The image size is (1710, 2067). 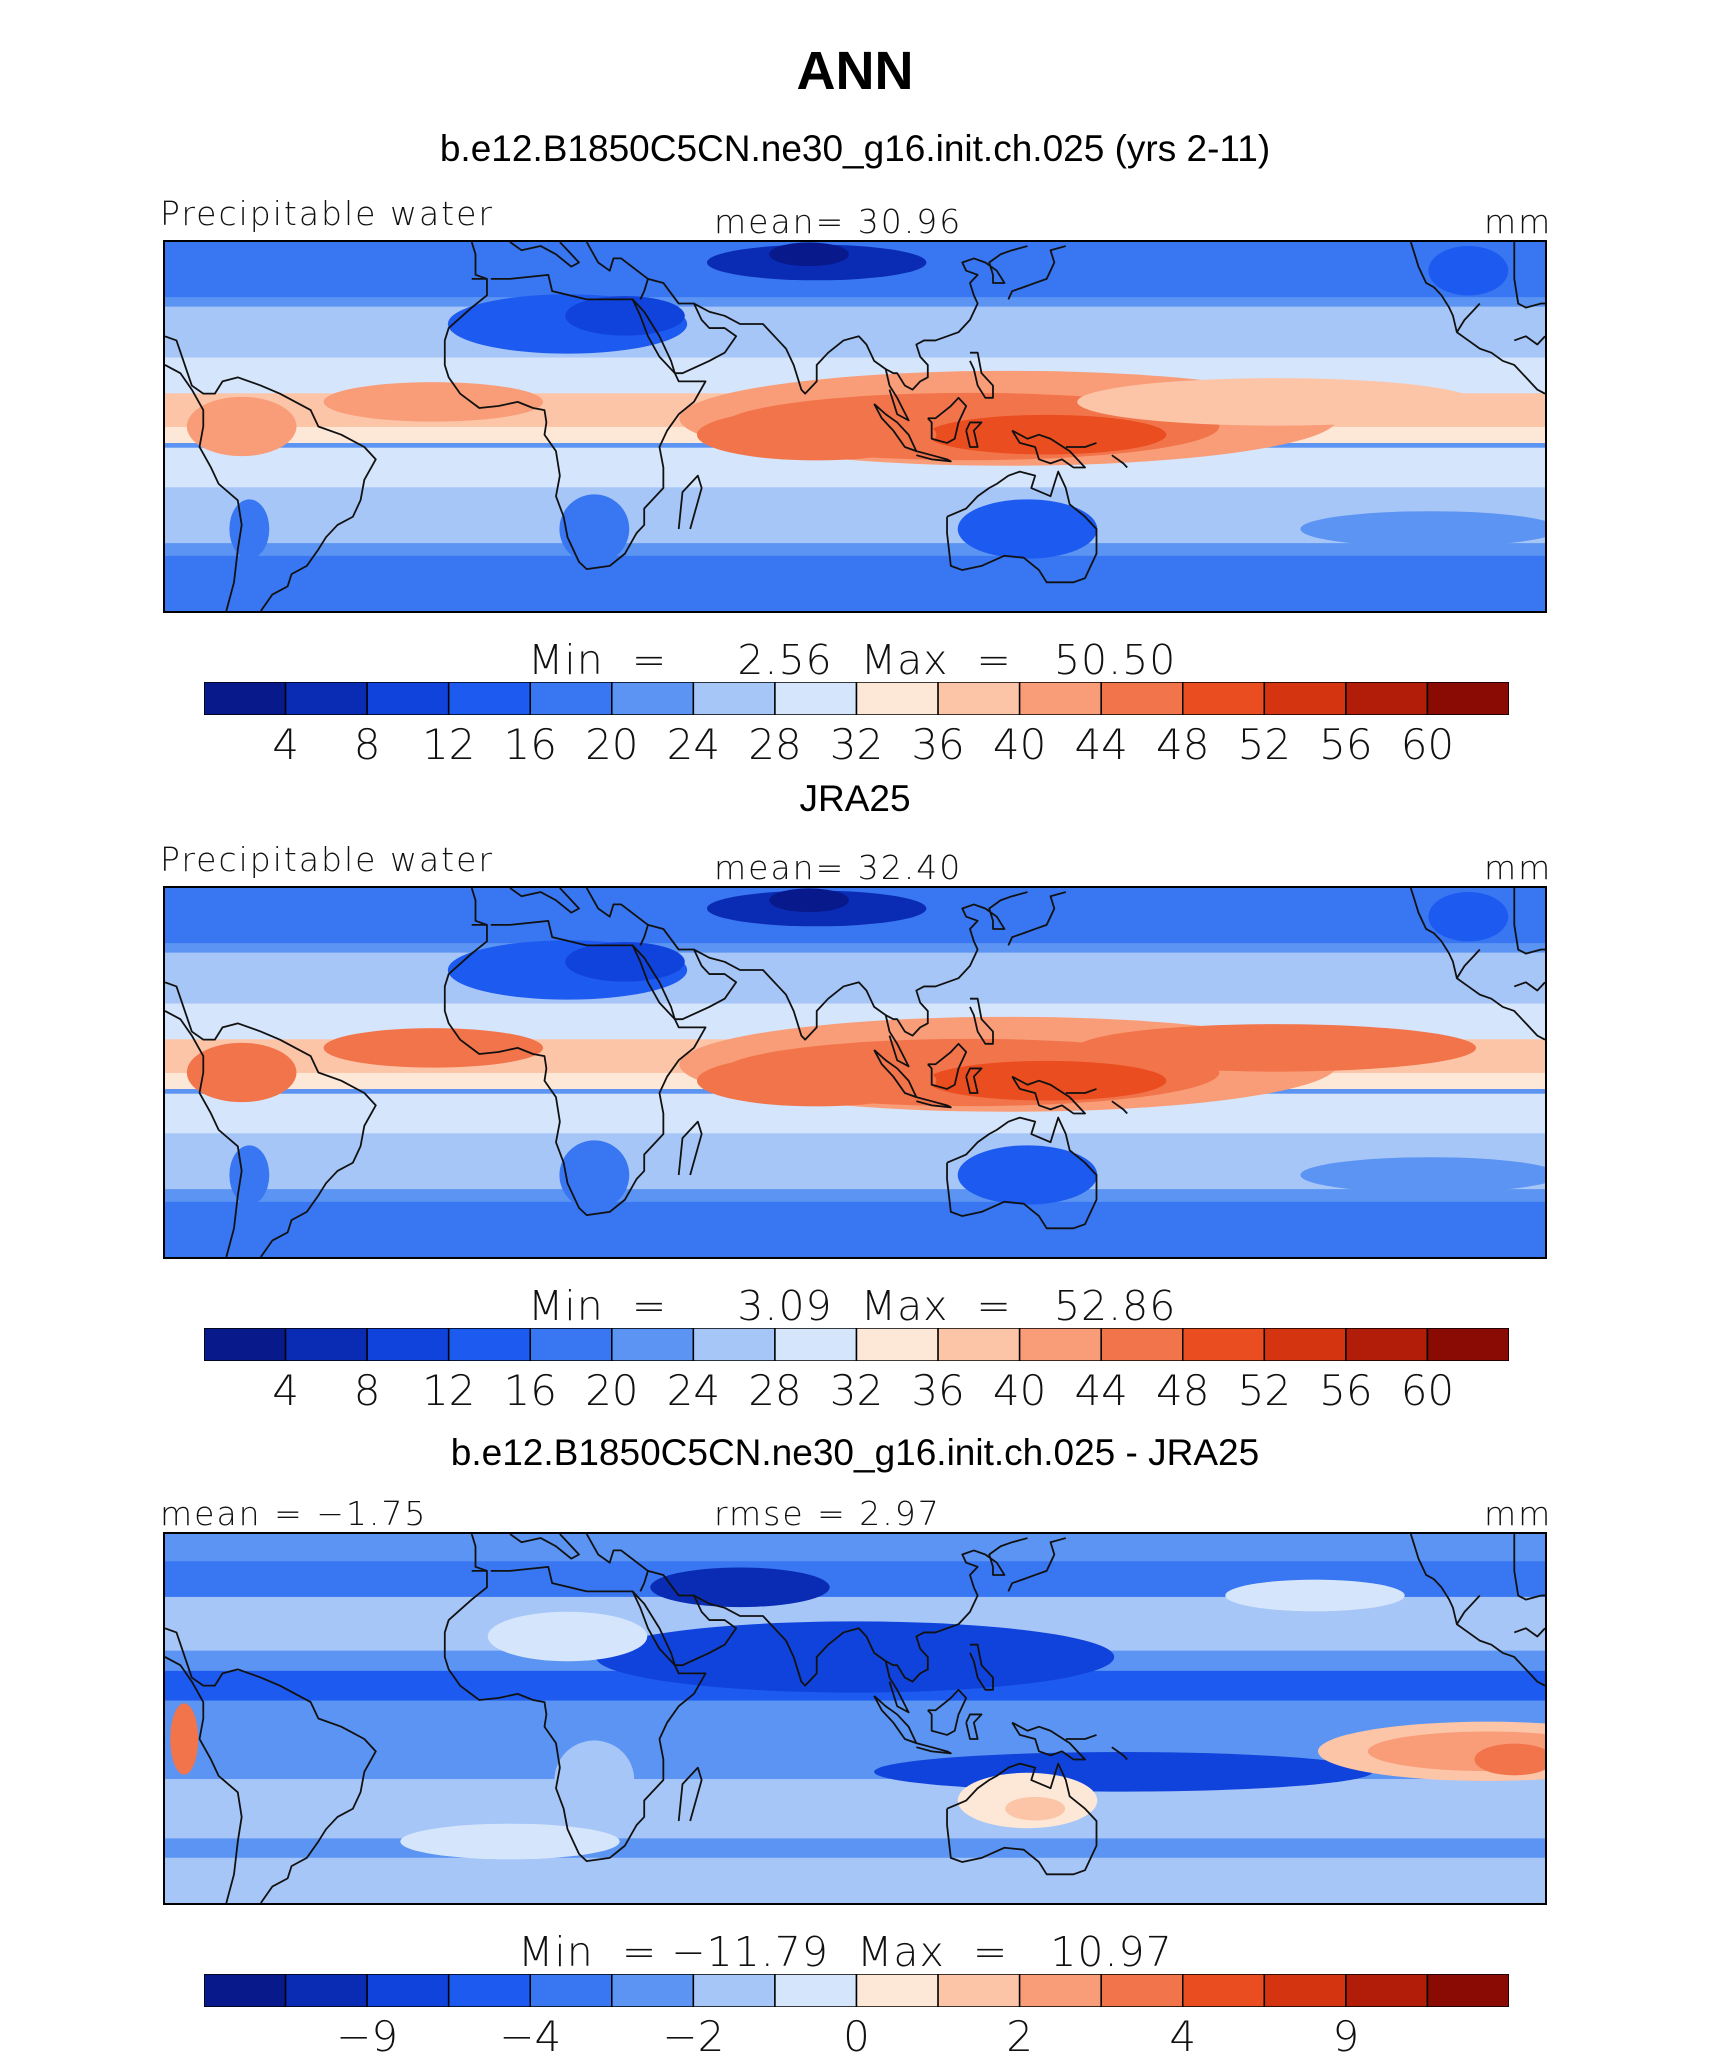 What do you see at coordinates (817, 1080) in the screenshot?
I see `indian-ocean-moist` at bounding box center [817, 1080].